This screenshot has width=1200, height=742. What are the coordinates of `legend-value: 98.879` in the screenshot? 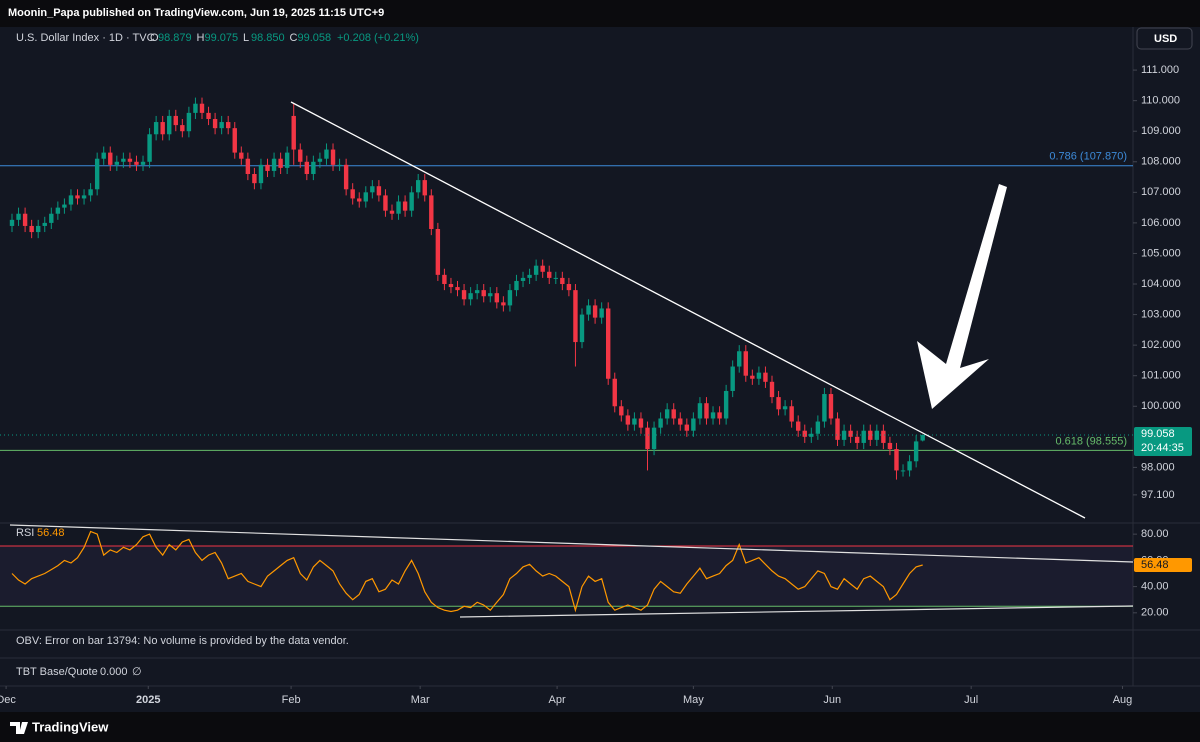 It's located at (175, 38).